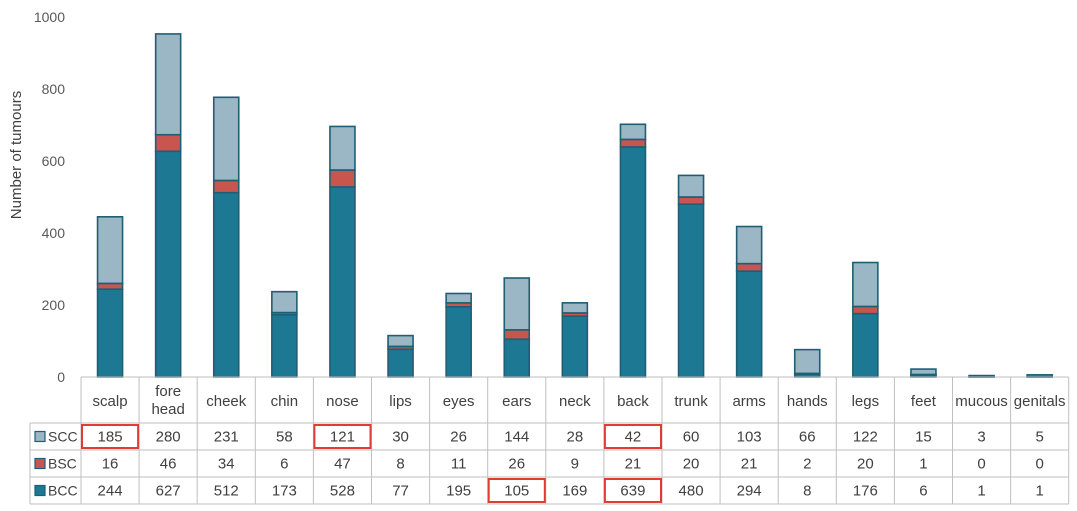  I want to click on category-label: hands, so click(807, 401).